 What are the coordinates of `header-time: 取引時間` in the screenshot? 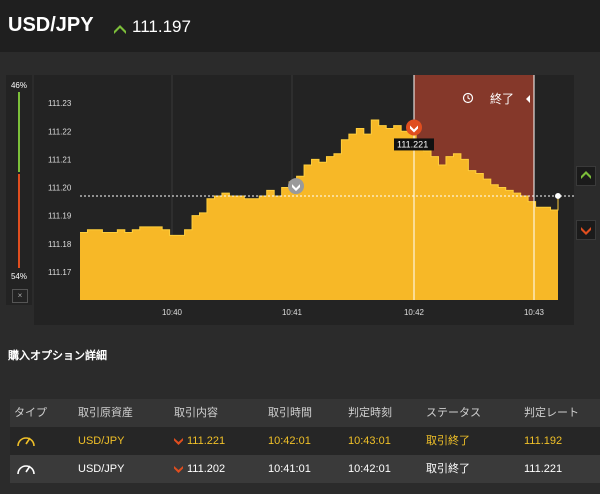 It's located at (290, 413).